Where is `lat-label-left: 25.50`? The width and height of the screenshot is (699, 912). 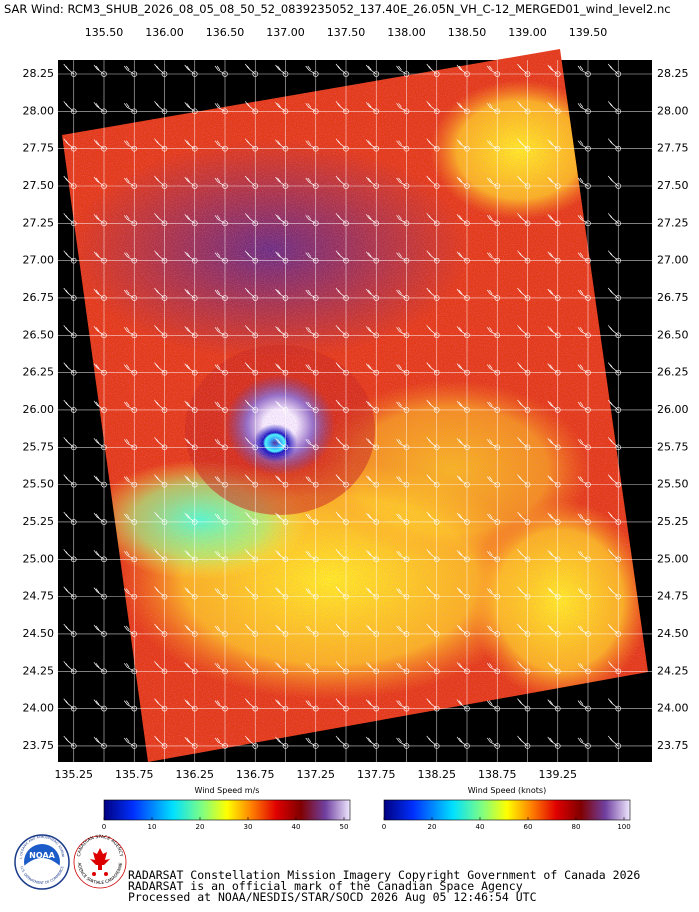
lat-label-left: 25.50 is located at coordinates (39, 484).